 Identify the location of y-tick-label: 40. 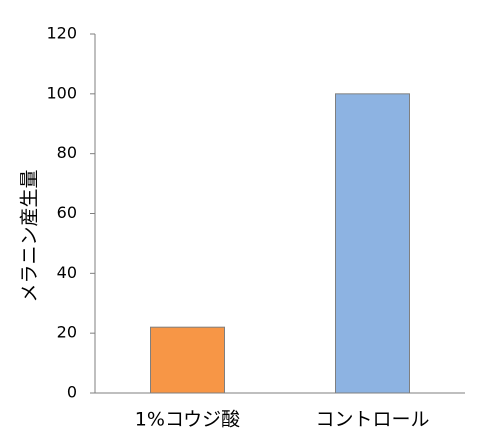
(67, 272).